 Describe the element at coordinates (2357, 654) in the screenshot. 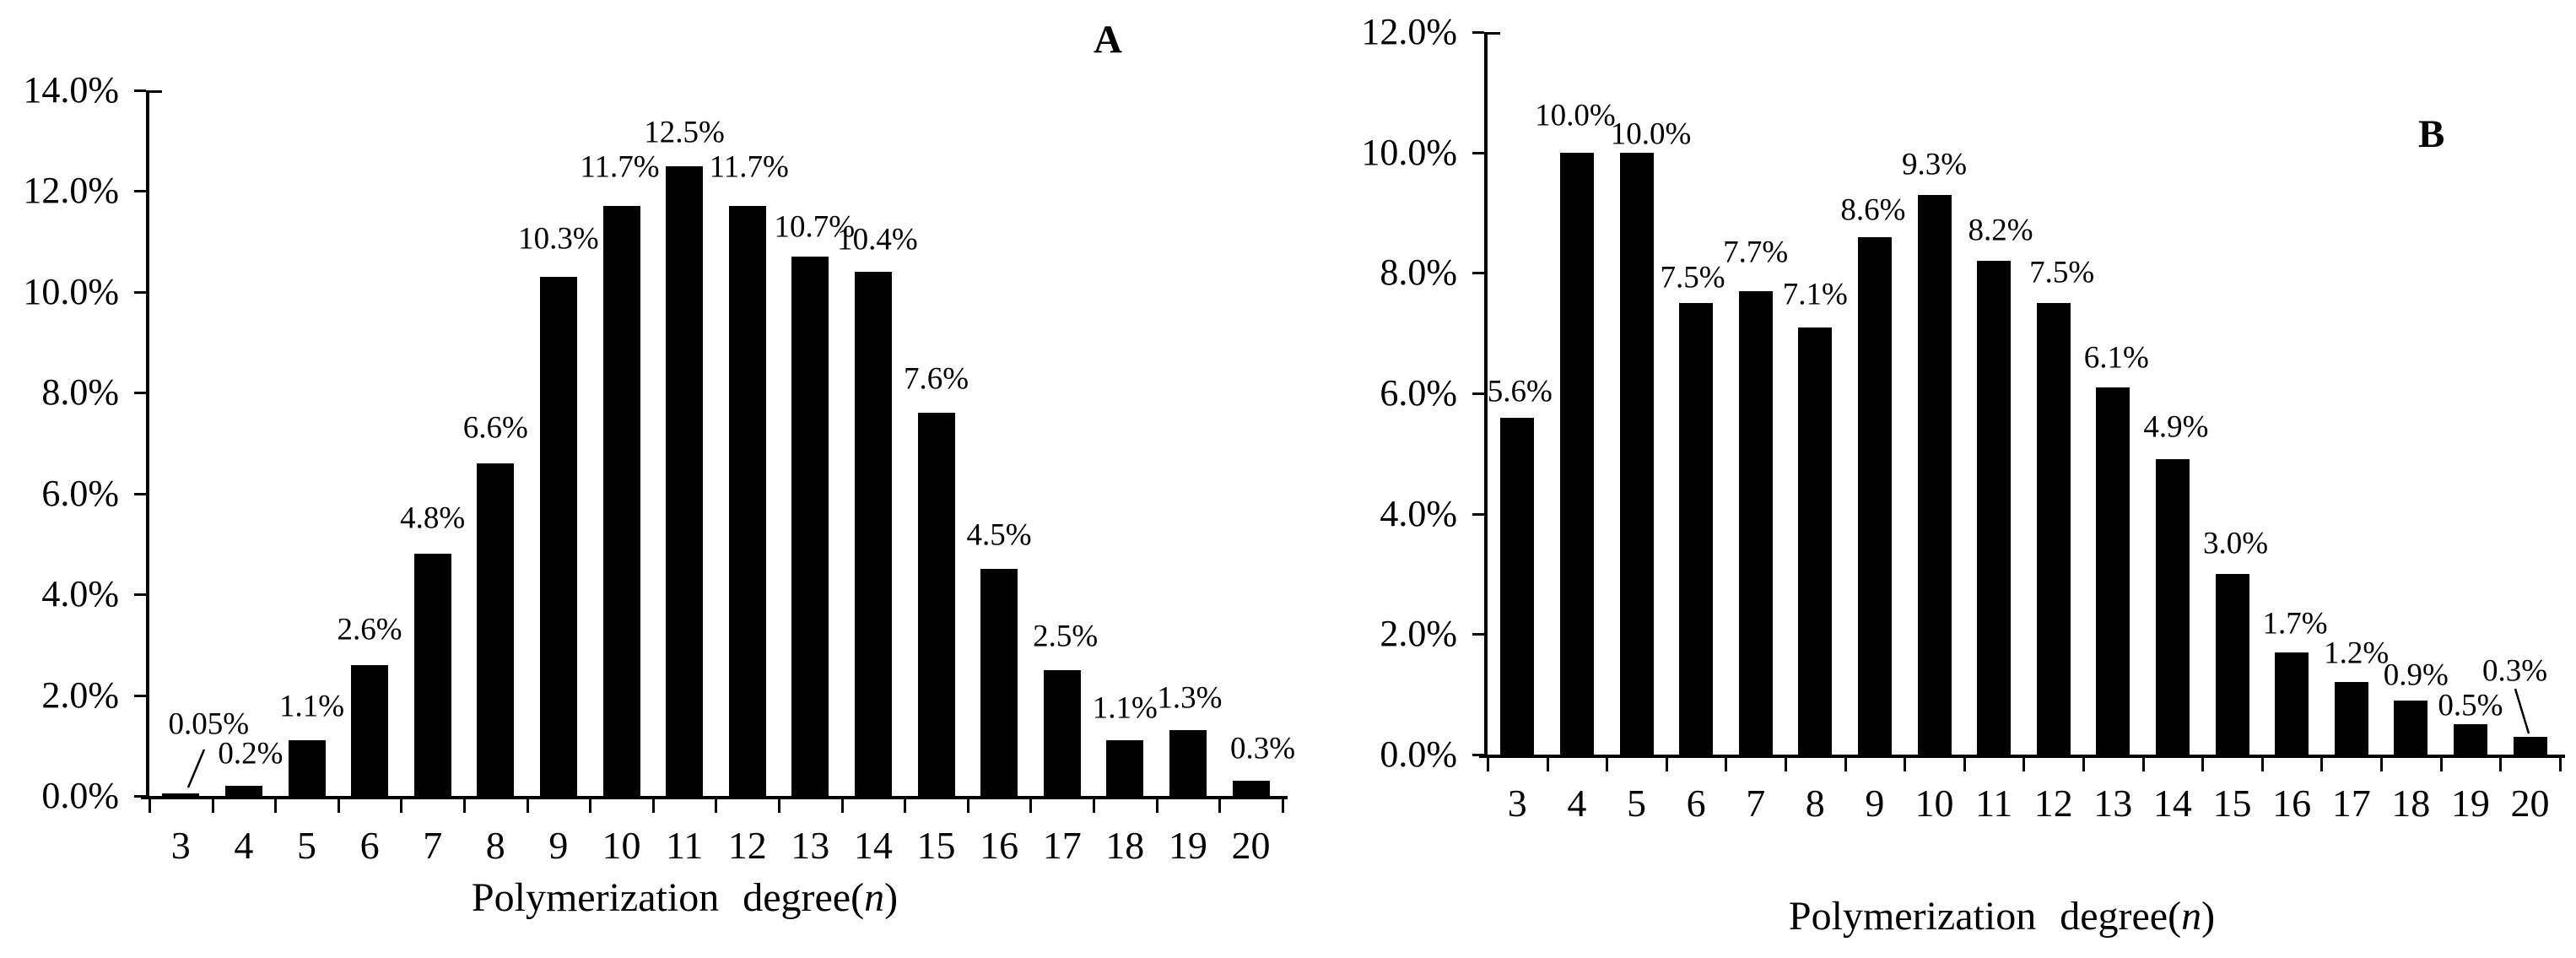

I see `bar-value-label: 1.2%` at that location.